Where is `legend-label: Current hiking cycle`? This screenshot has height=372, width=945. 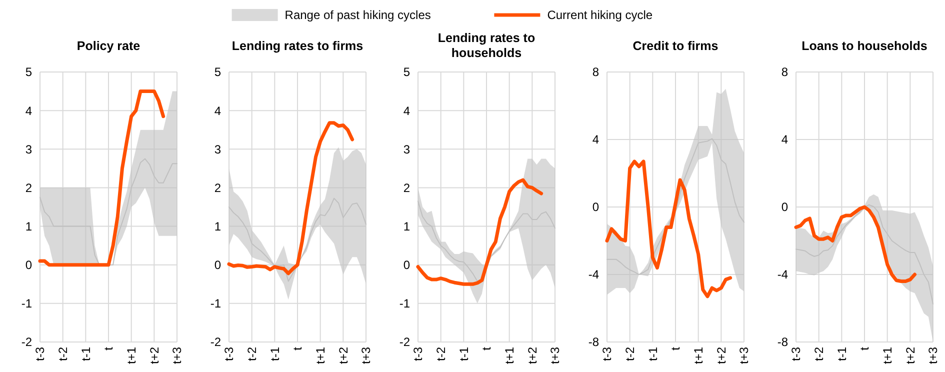 legend-label: Current hiking cycle is located at coordinates (600, 15).